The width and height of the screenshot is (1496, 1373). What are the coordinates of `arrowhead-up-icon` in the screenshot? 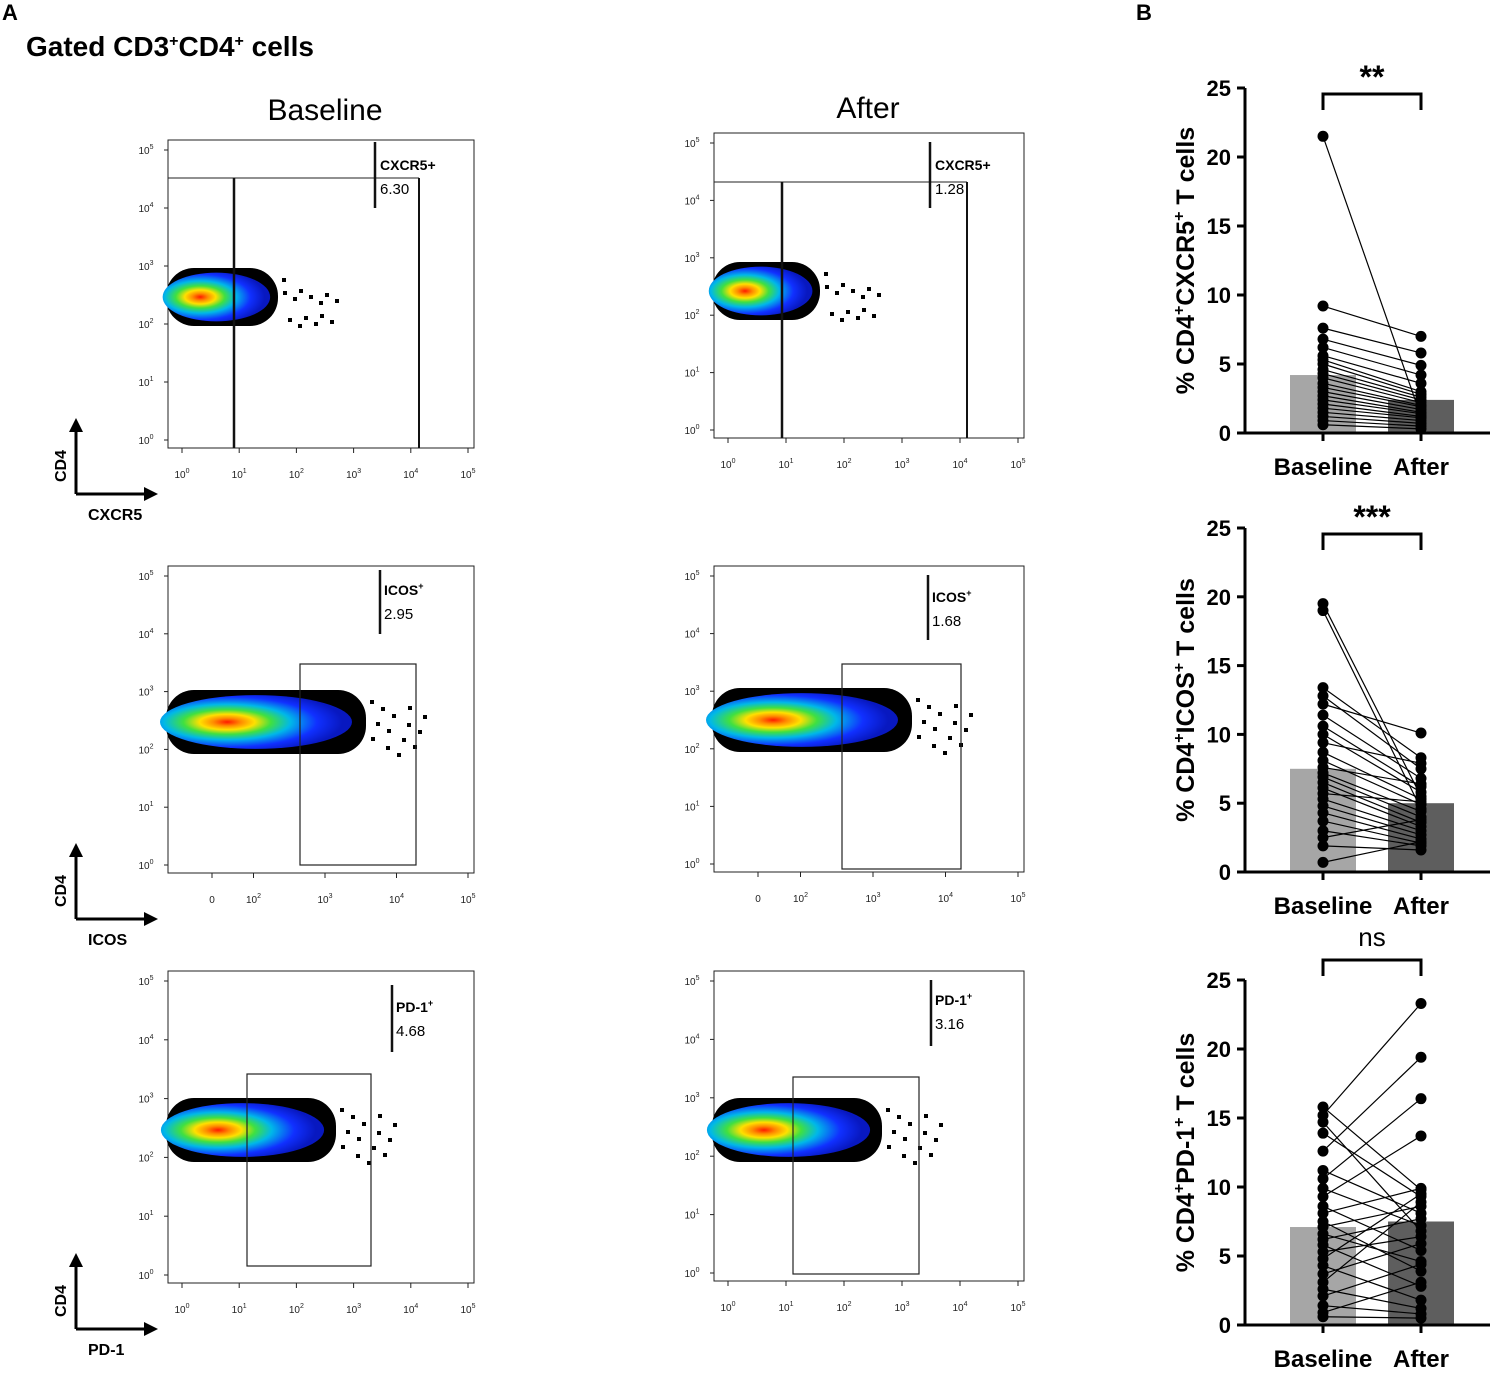 It's located at (76, 850).